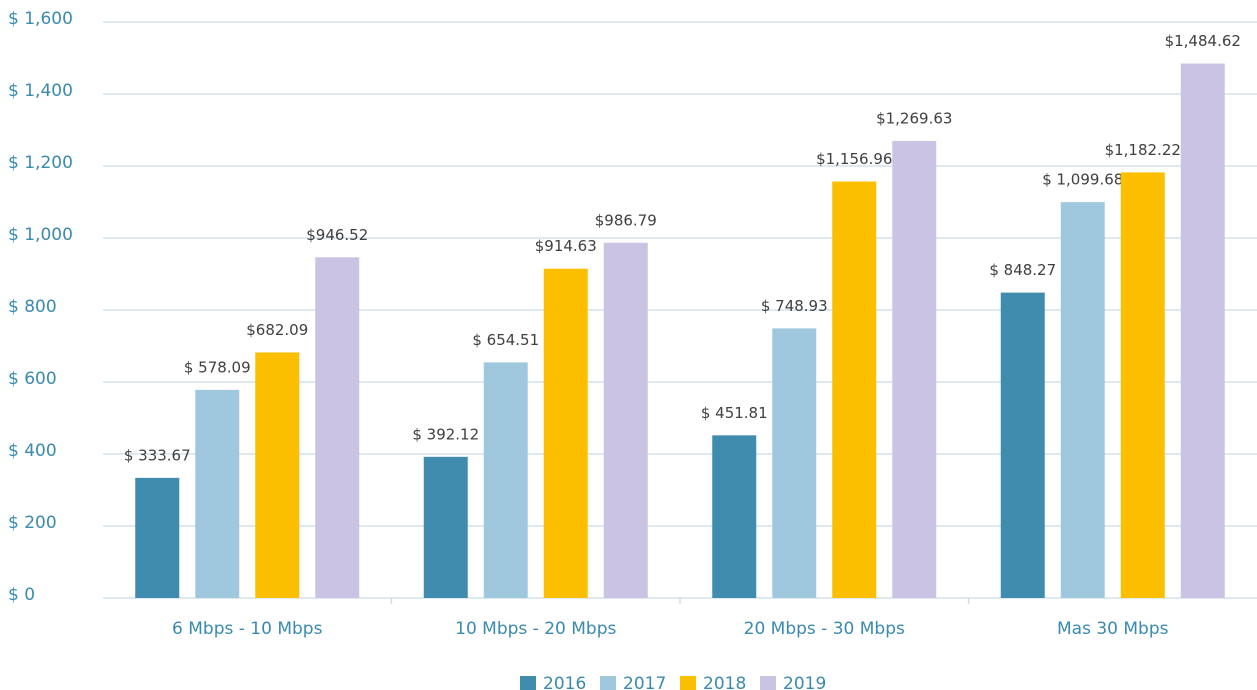  I want to click on data-label: $914.63, so click(566, 246).